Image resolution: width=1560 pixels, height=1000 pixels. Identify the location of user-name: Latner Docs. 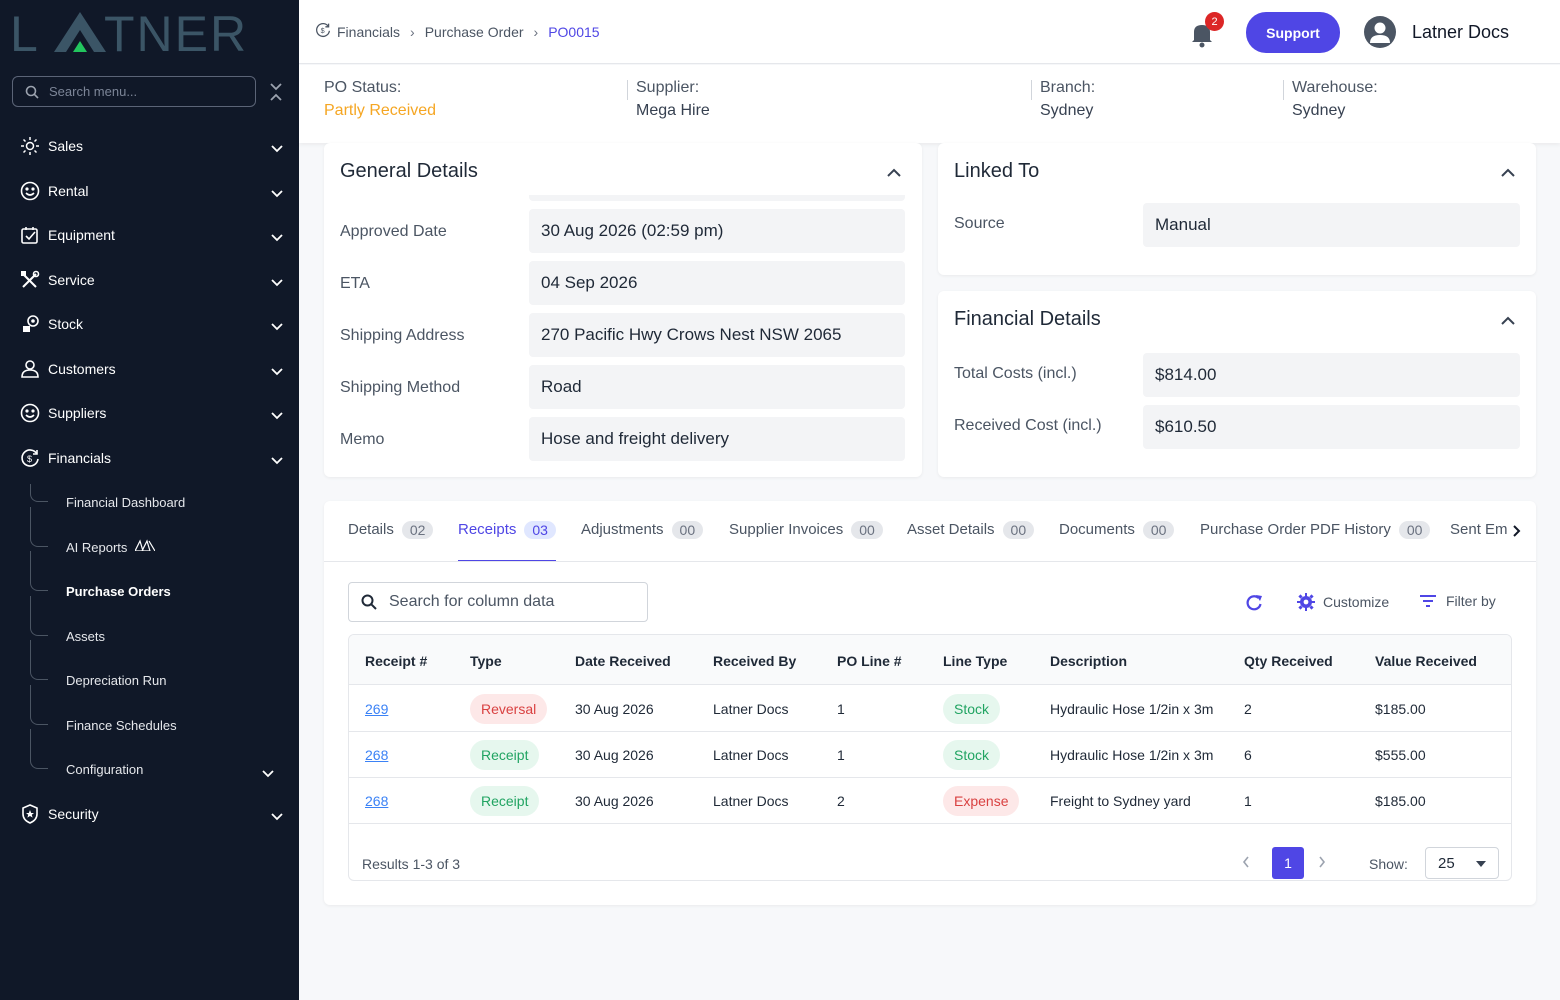
(1461, 32).